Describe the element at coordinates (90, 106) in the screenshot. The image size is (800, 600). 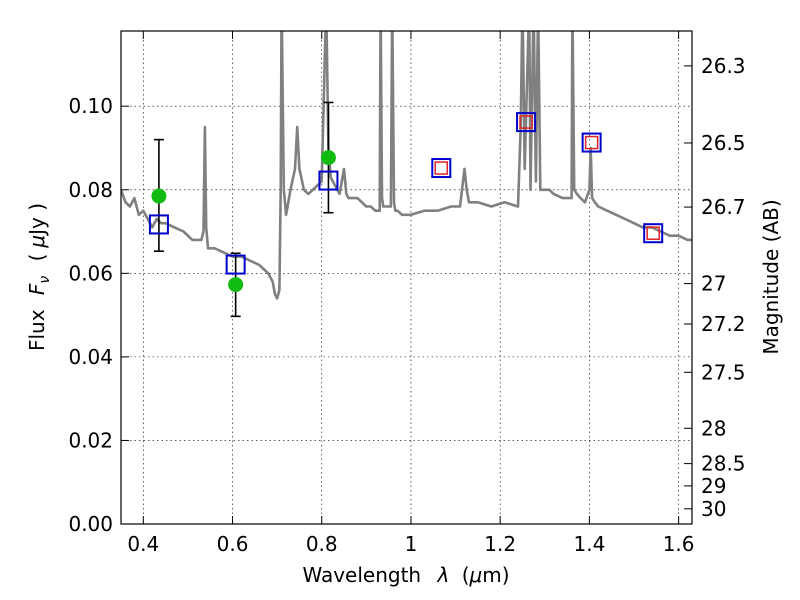
I see `y-tick-label: 0.10` at that location.